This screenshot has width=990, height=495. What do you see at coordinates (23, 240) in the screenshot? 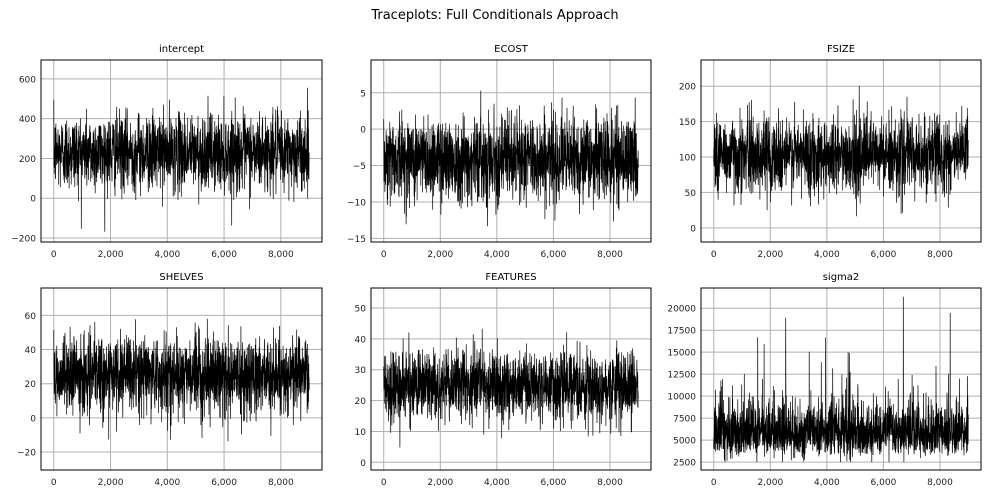
I see `y-tick-label: −200` at bounding box center [23, 240].